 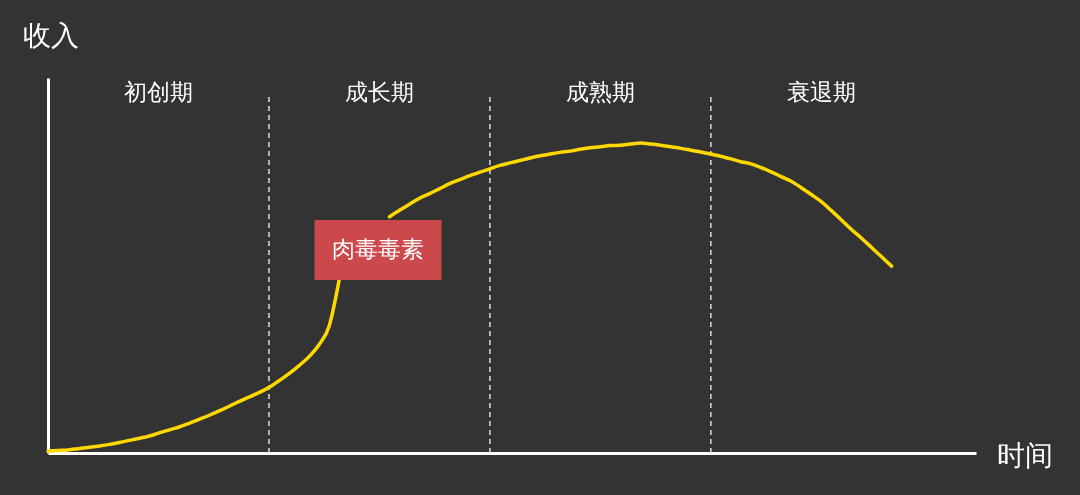 What do you see at coordinates (158, 92) in the screenshot?
I see `x-tick-label: 初创期` at bounding box center [158, 92].